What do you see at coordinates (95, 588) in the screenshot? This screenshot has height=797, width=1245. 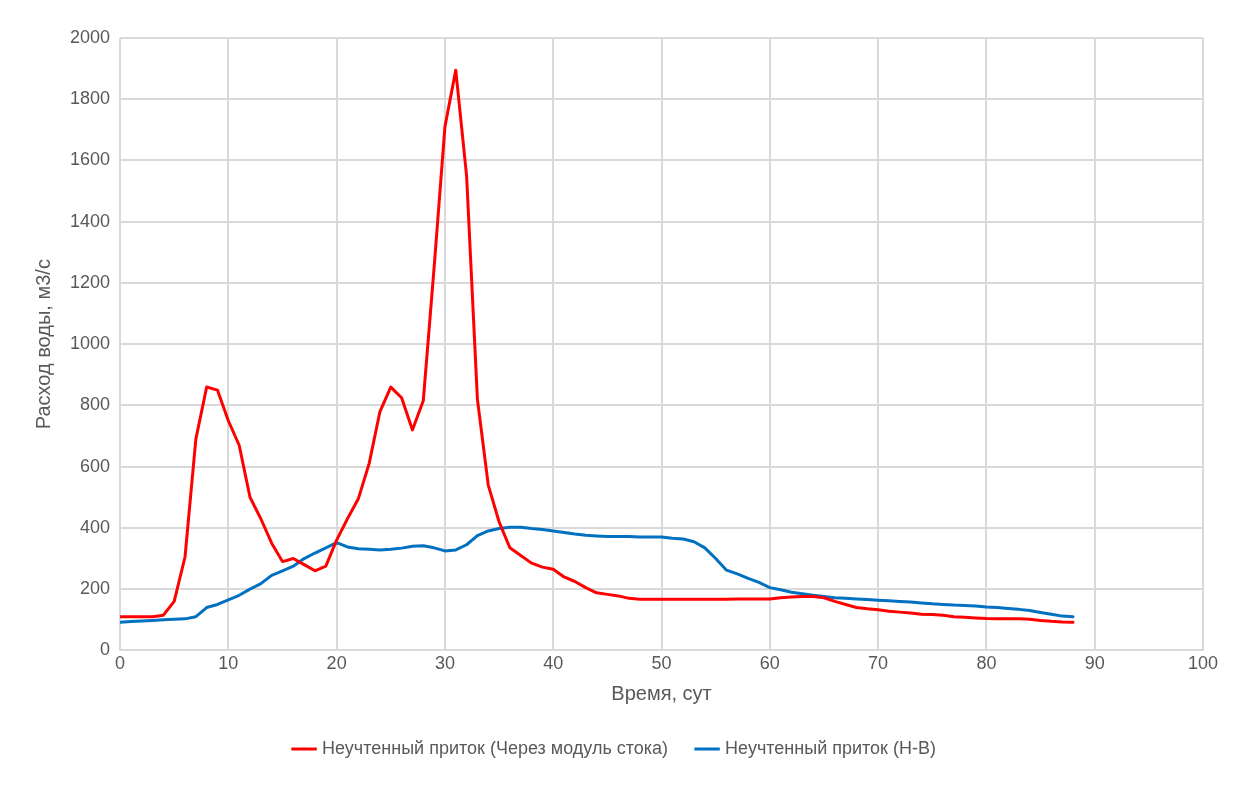 I see `y-tick-label: 200` at bounding box center [95, 588].